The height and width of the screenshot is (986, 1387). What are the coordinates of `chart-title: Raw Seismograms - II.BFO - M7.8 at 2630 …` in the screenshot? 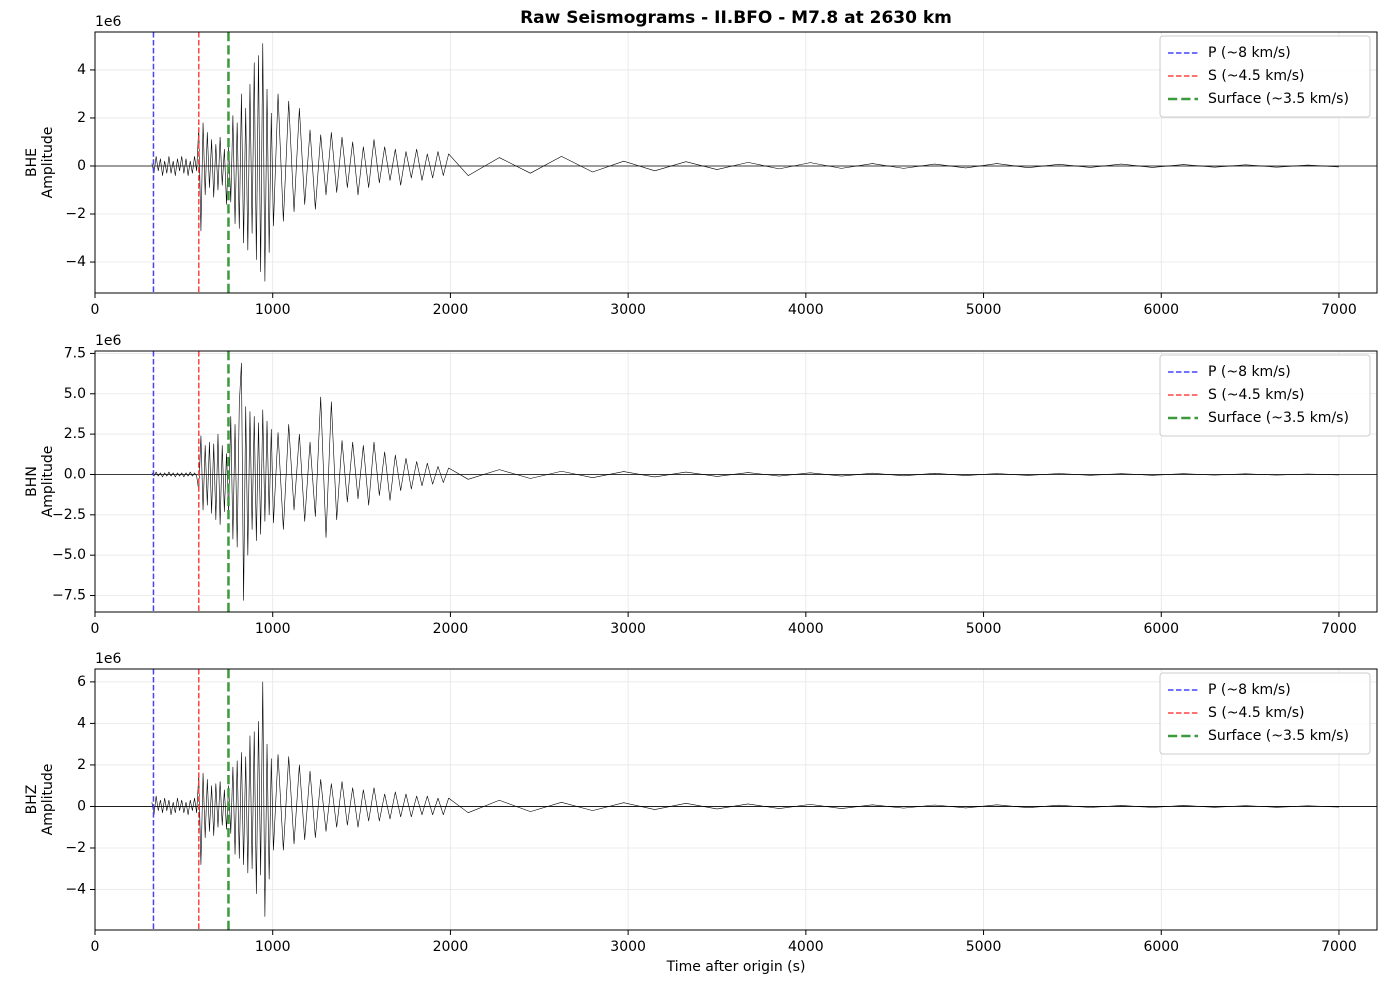 It's located at (736, 18).